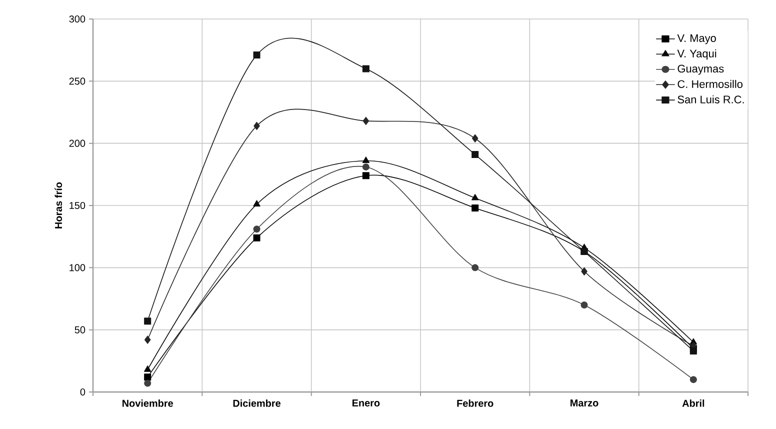 This screenshot has height=429, width=776. Describe the element at coordinates (256, 403) in the screenshot. I see `x-tick-label: Diciembre` at that location.